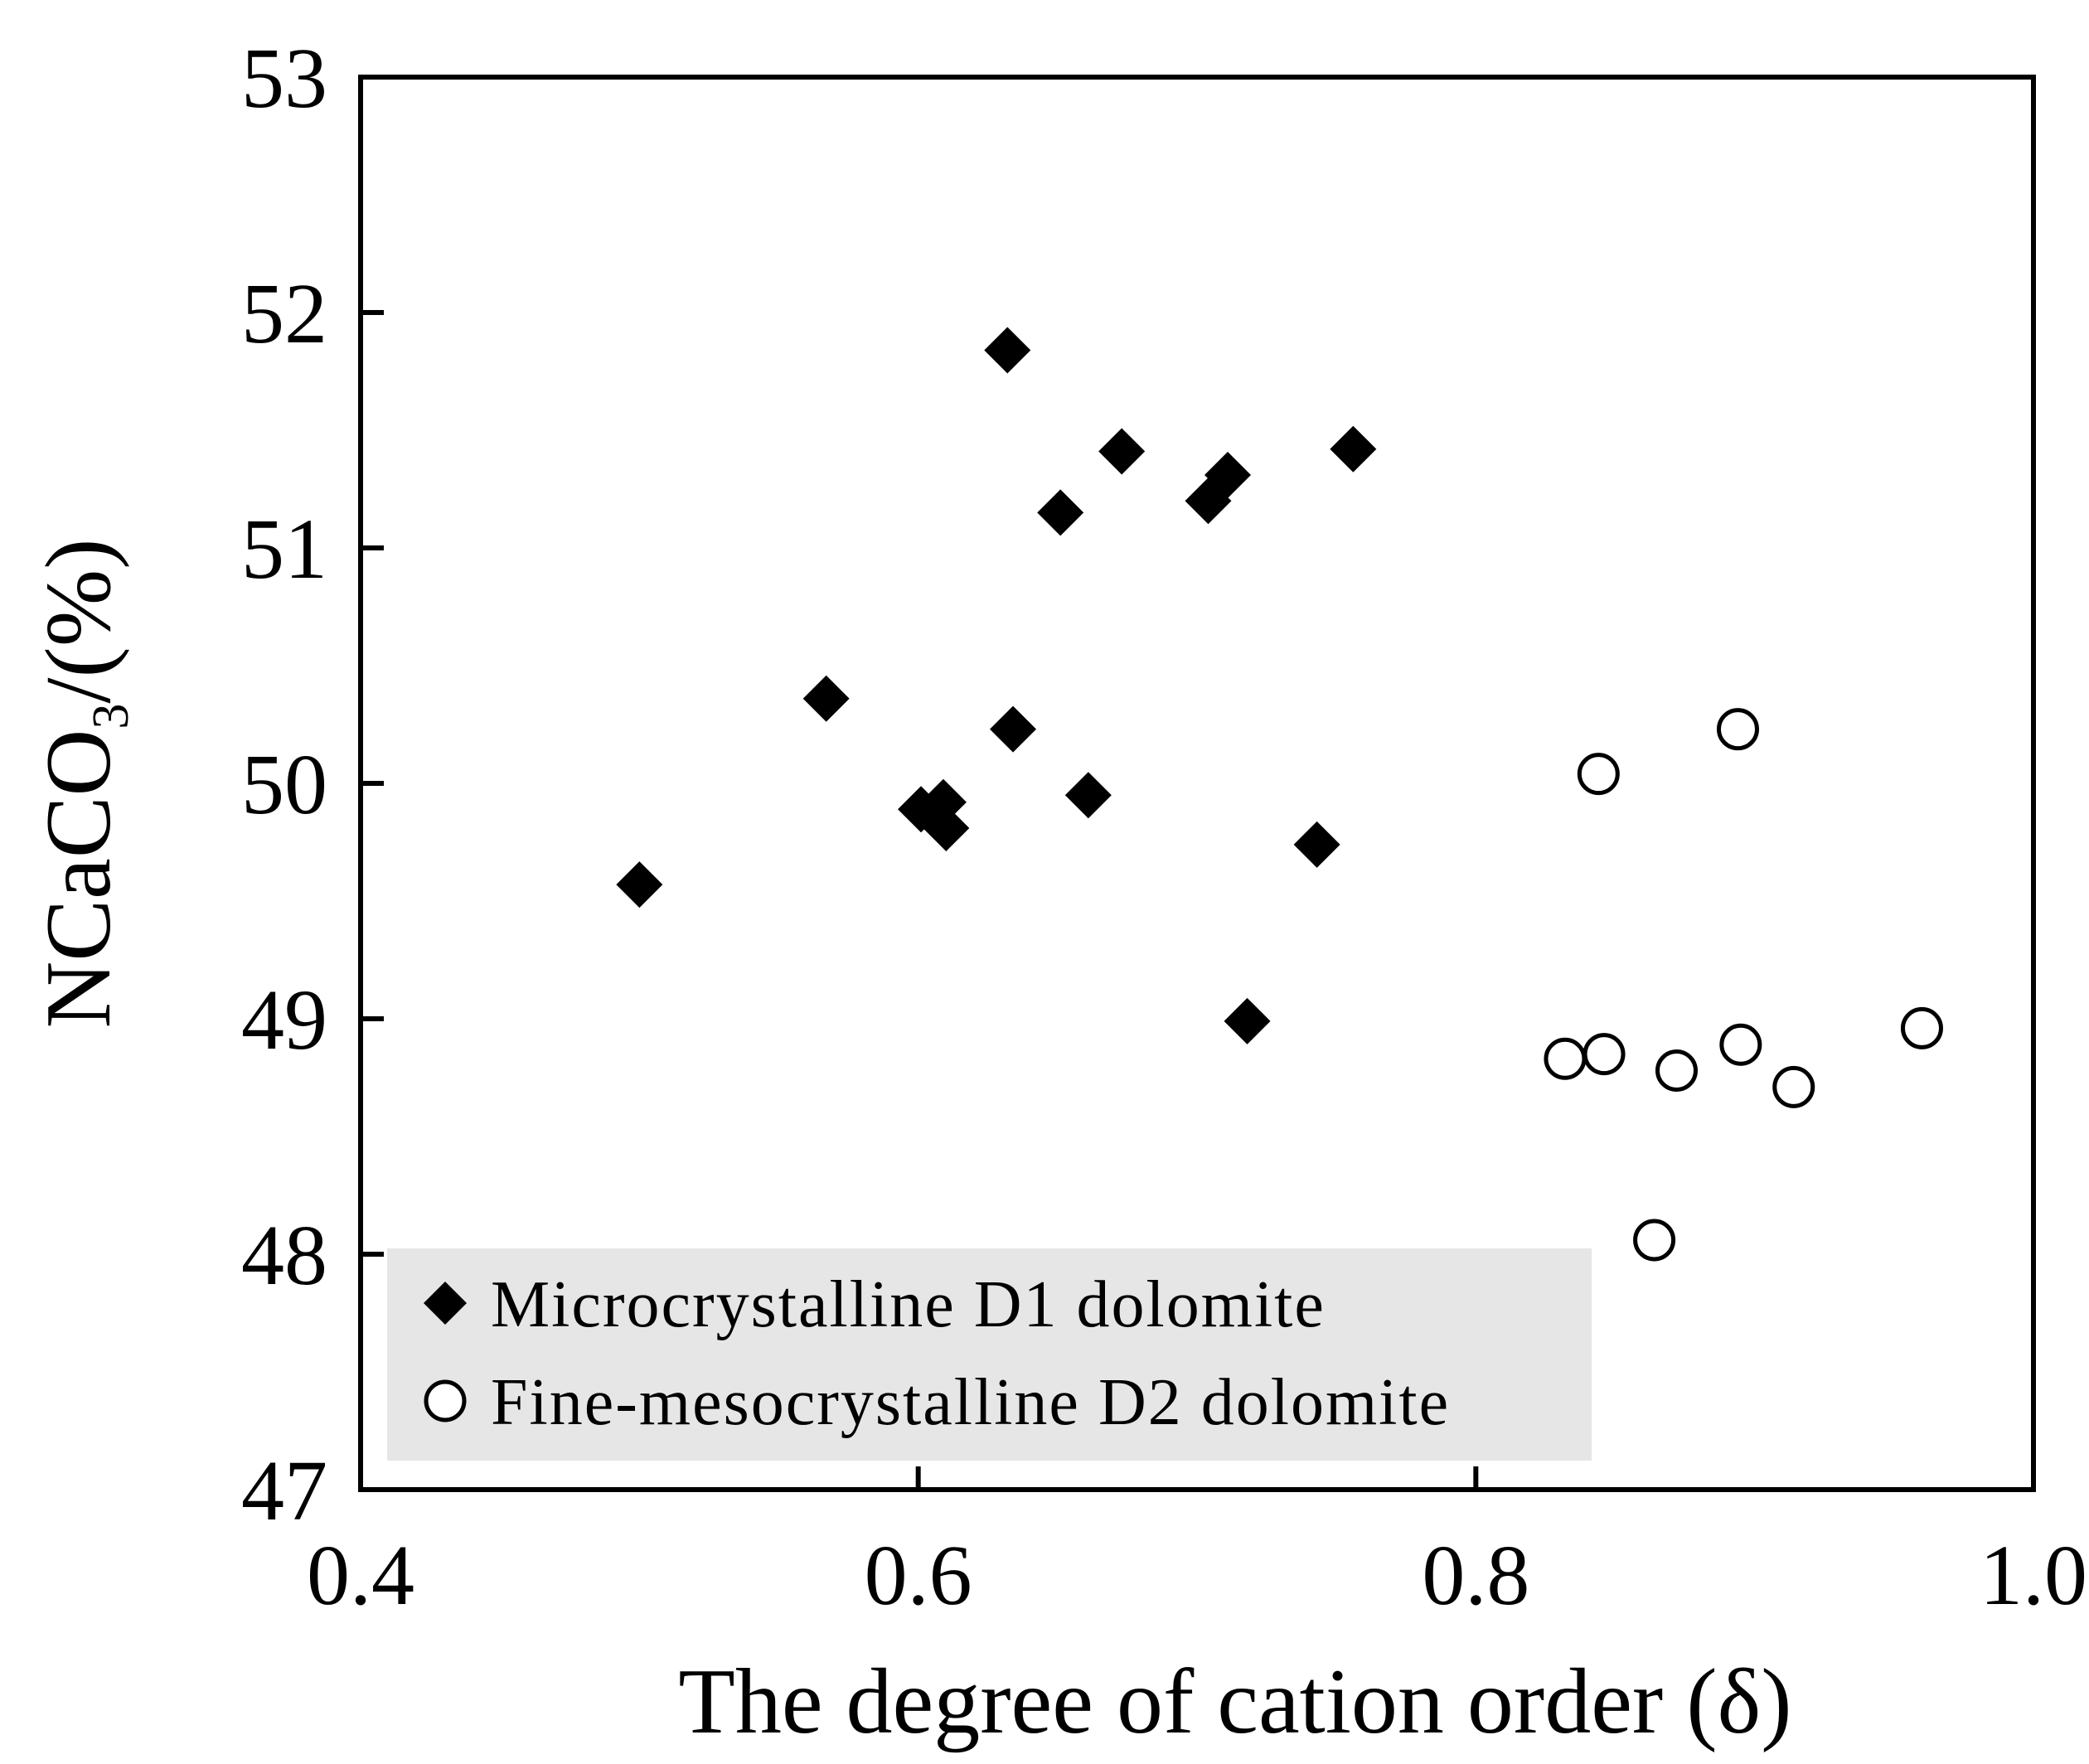 The height and width of the screenshot is (1764, 2089). Describe the element at coordinates (79, 621) in the screenshot. I see `y-axis-title-tail: /(%)` at that location.